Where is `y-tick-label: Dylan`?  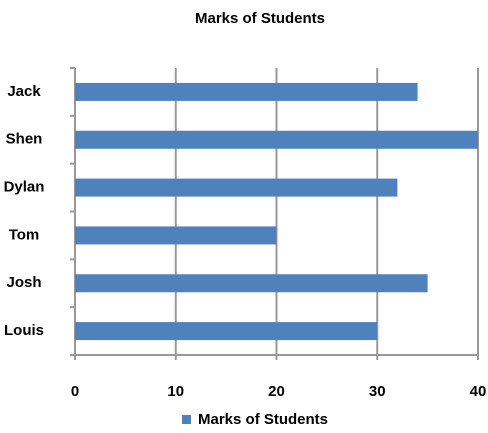 y-tick-label: Dylan is located at coordinates (24, 187).